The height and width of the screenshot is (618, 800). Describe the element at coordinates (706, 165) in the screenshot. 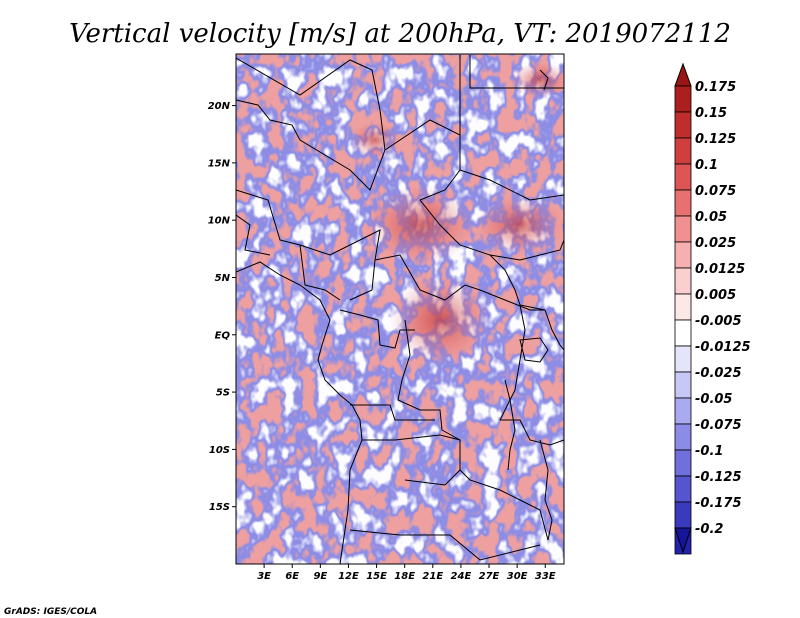

I see `colorbar-label: 0.1` at that location.